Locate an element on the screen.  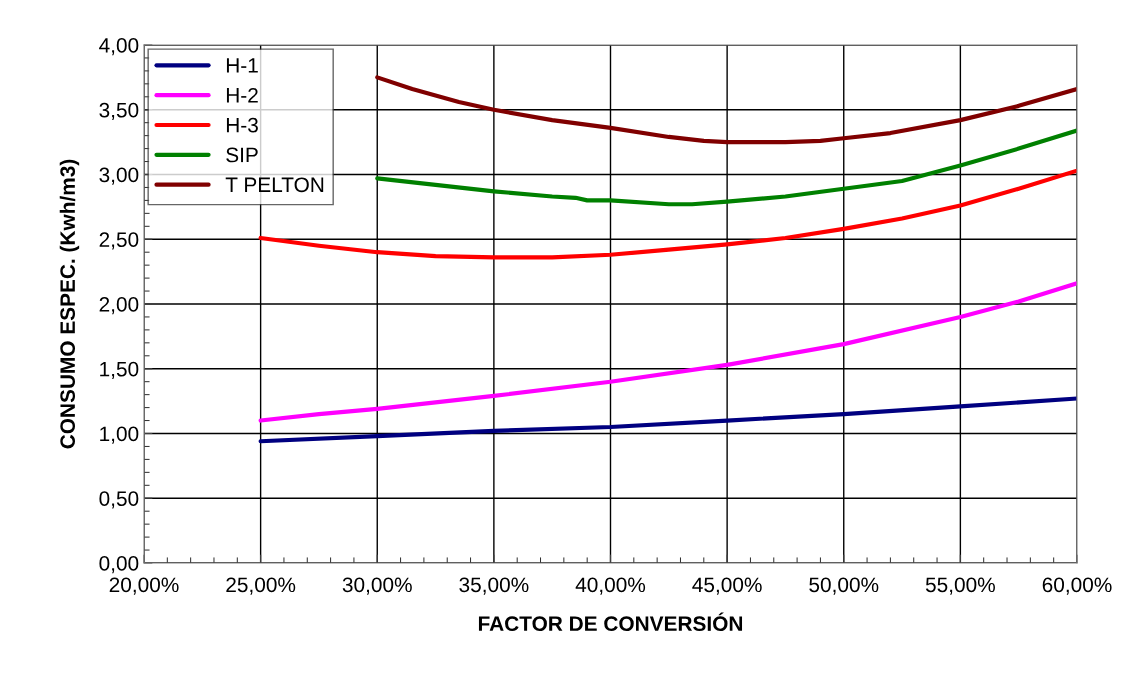
x-tick-label: 30,00% is located at coordinates (377, 586).